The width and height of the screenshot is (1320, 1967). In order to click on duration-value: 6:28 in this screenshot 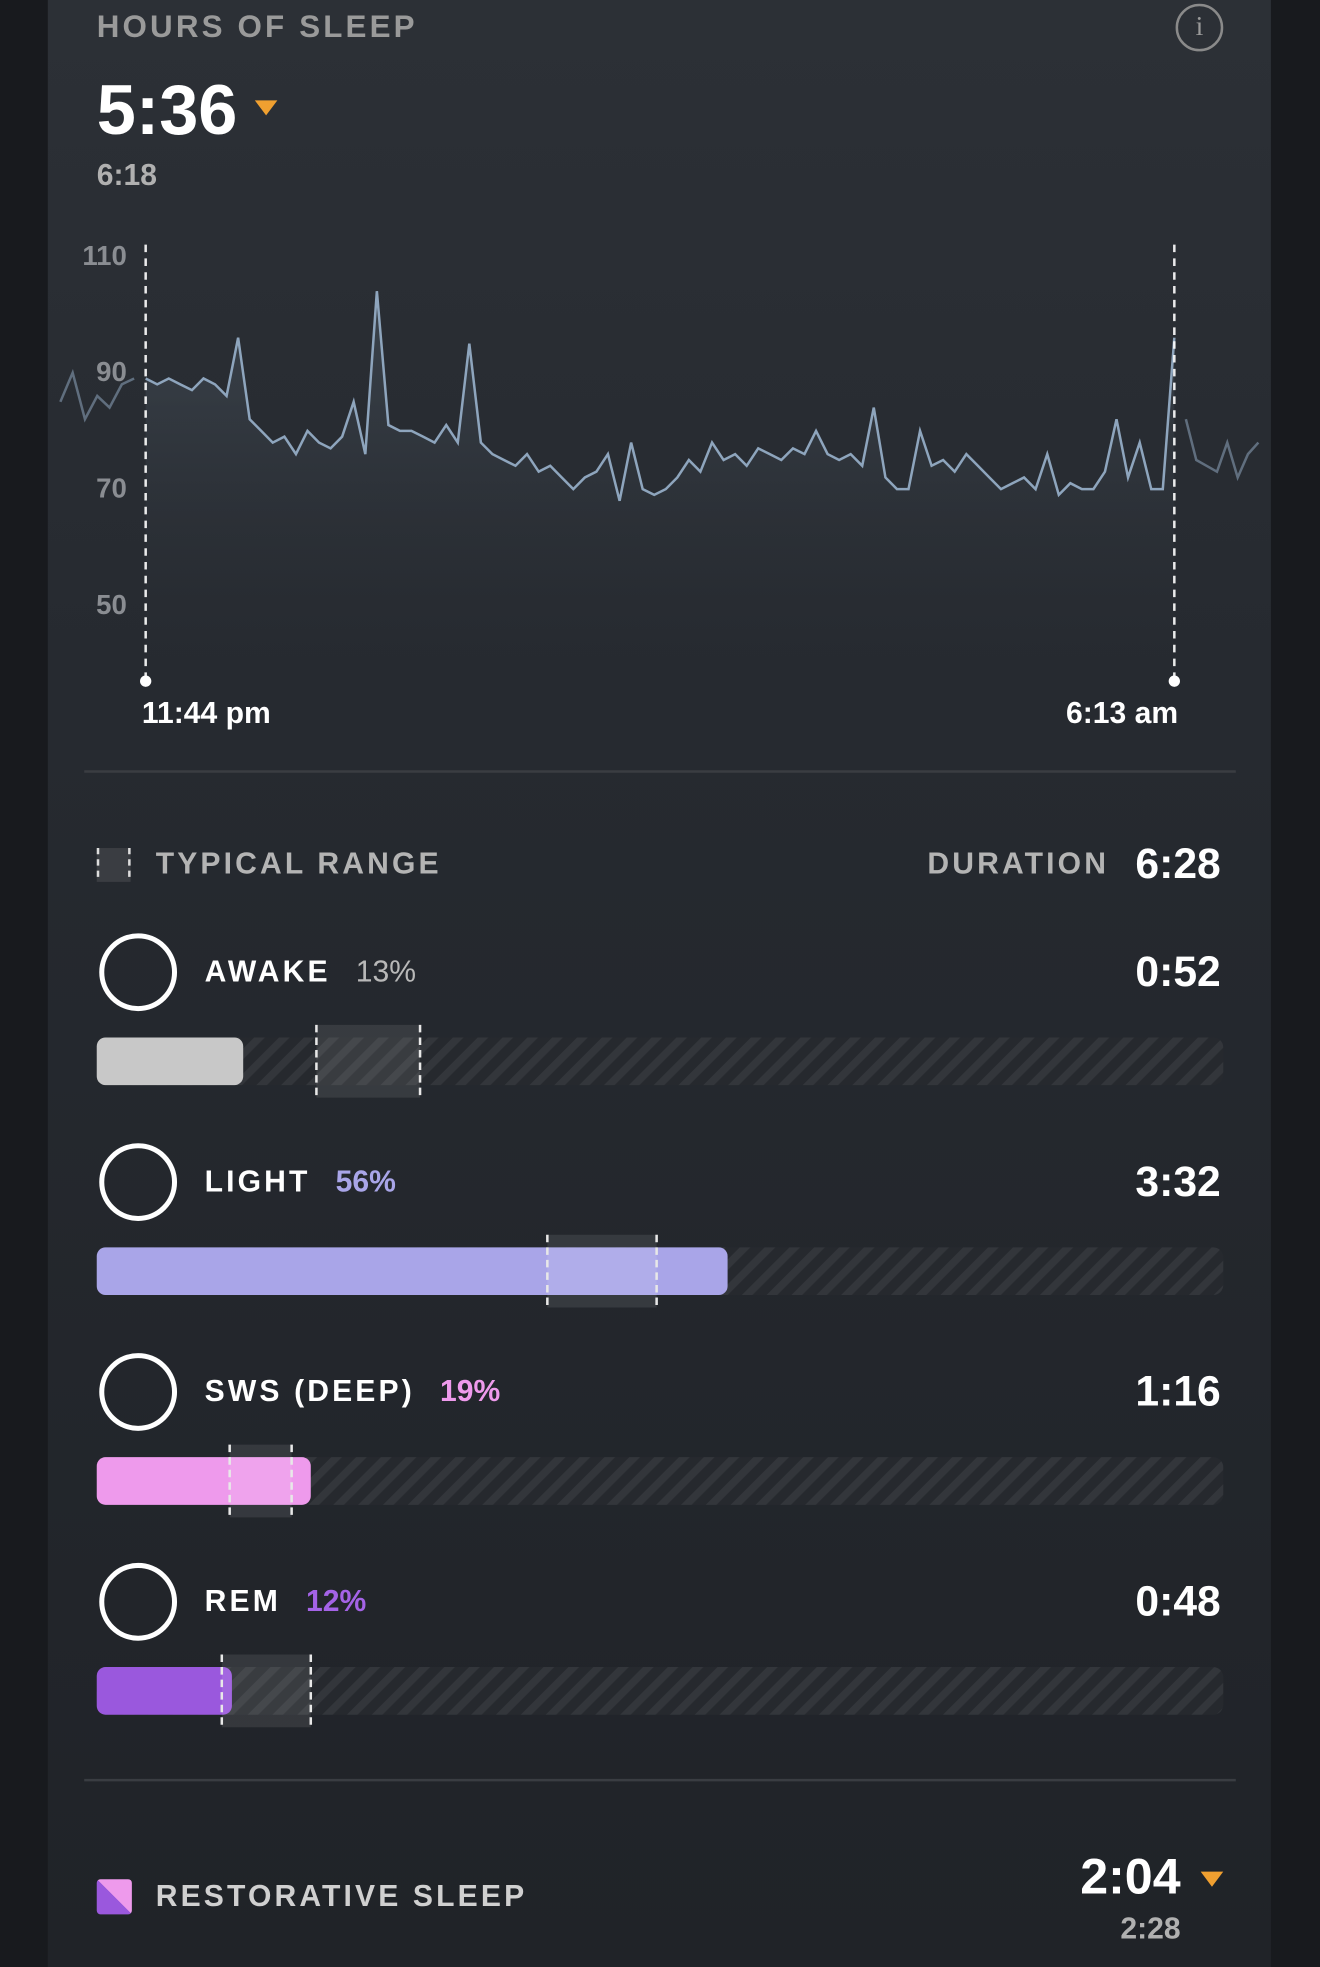, I will do `click(1177, 864)`.